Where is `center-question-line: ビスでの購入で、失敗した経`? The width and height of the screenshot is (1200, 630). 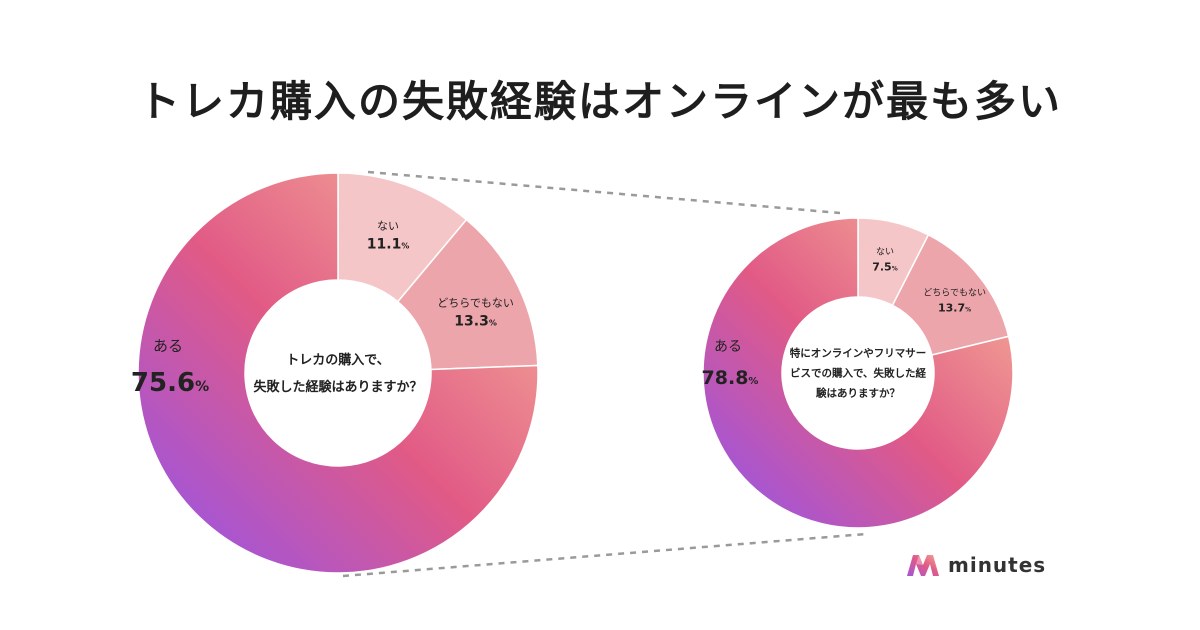 center-question-line: ビスでの購入で、失敗した経 is located at coordinates (858, 373).